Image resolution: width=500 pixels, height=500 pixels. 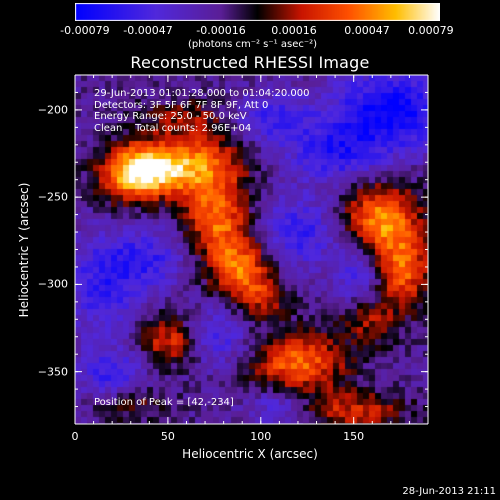 What do you see at coordinates (257, 12) in the screenshot?
I see `colorbar-gradient` at bounding box center [257, 12].